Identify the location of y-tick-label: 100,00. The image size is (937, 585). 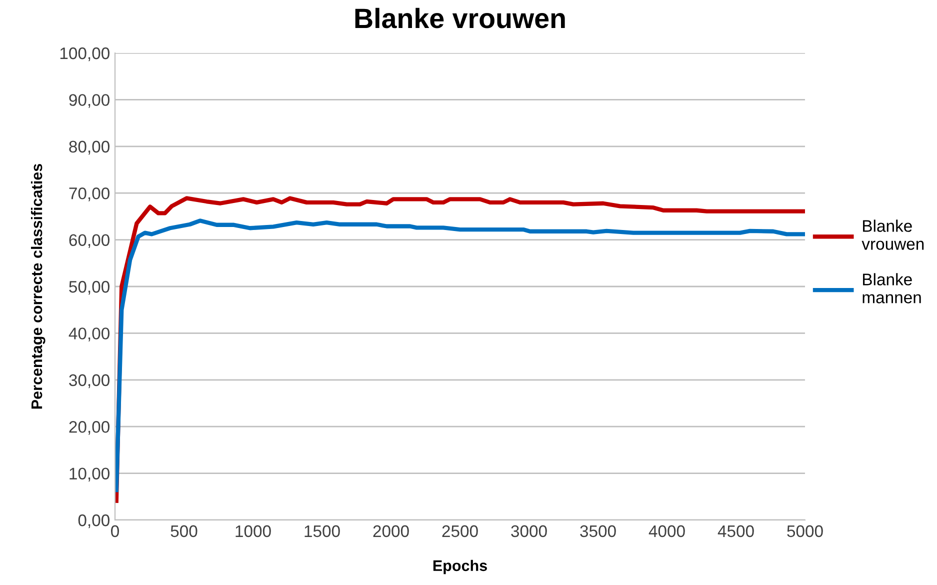
(85, 54).